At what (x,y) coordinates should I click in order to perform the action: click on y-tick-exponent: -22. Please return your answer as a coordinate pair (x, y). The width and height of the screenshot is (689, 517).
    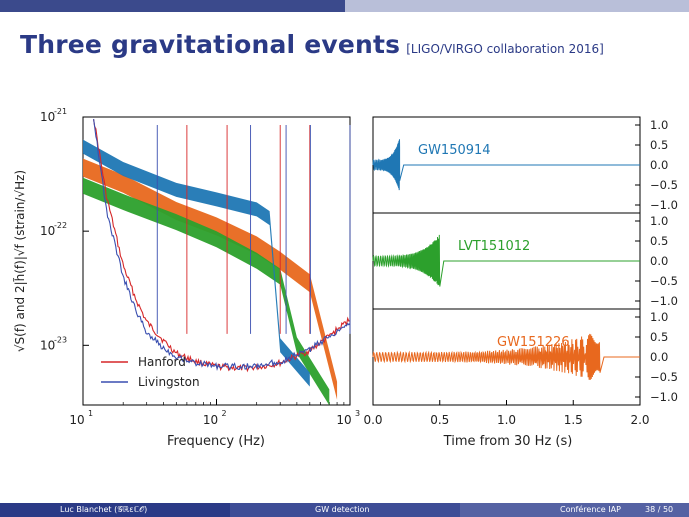
    Looking at the image, I should click on (60, 225).